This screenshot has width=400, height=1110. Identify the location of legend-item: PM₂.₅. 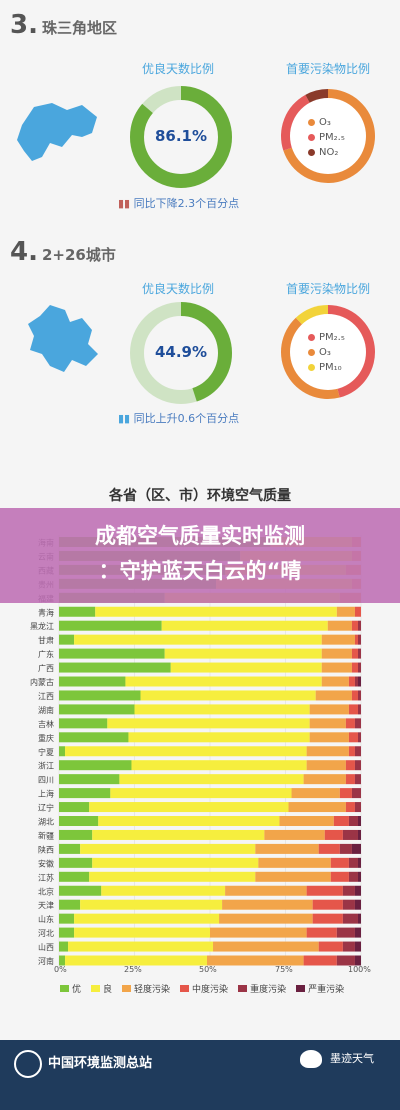
(326, 337).